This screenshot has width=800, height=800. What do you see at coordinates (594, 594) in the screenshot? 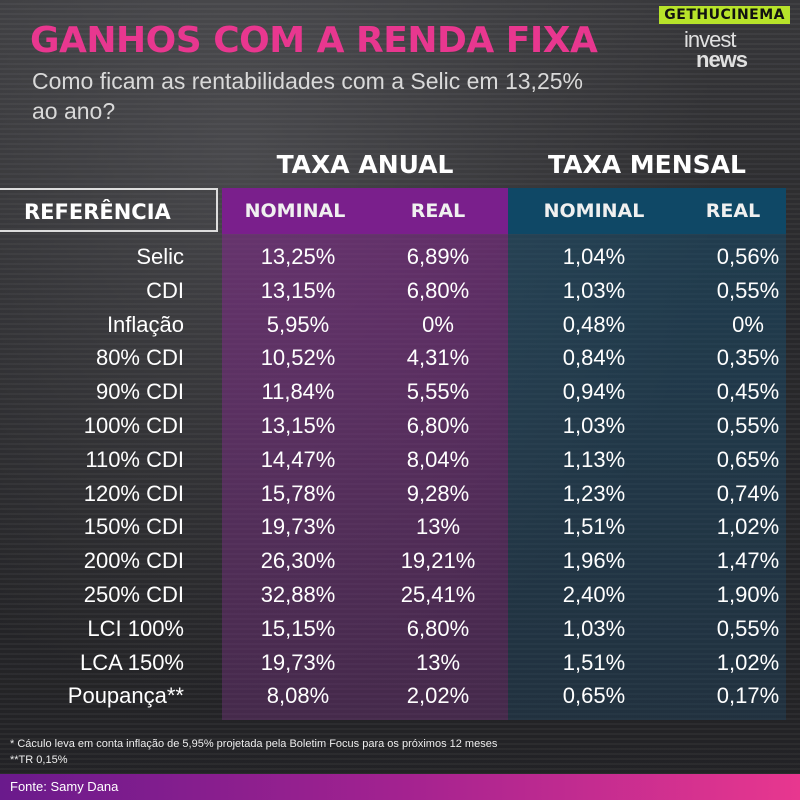
I see `table-cell: 2,40%` at bounding box center [594, 594].